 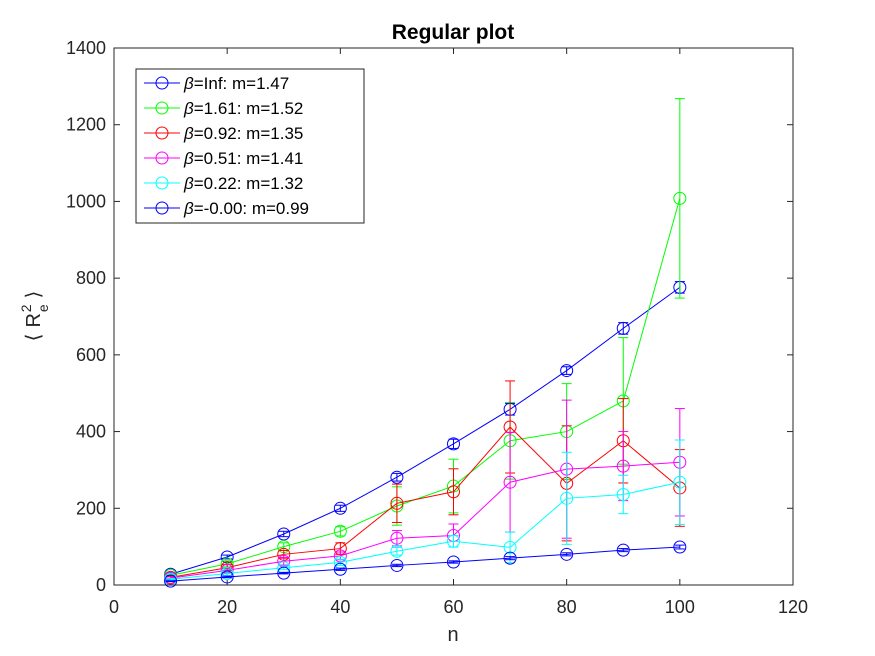 I want to click on y-tick-label: 200, so click(x=91, y=508).